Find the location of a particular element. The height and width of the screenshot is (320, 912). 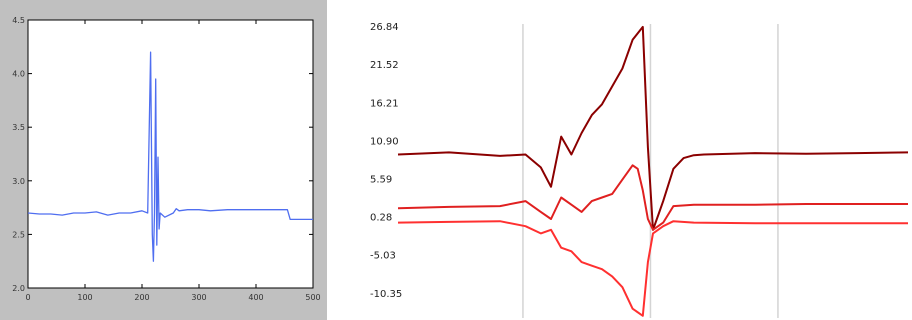

right-y-tick-label: 10.90 is located at coordinates (384, 141).